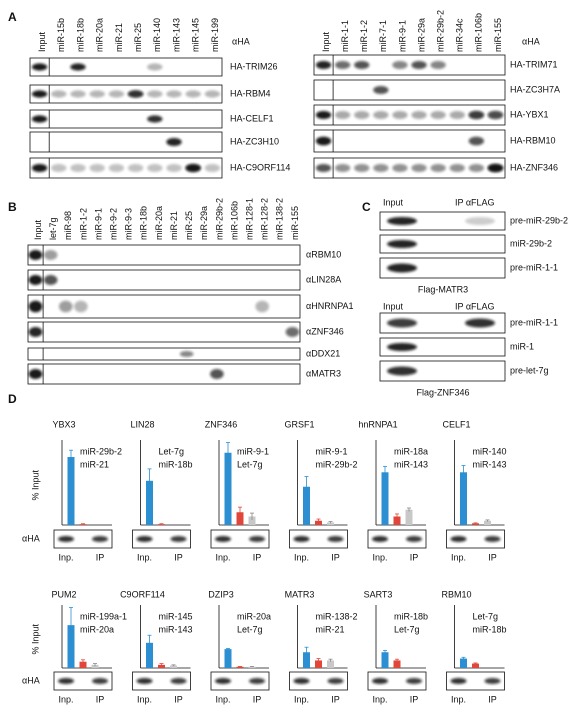  Describe the element at coordinates (12, 399) in the screenshot. I see `panel-label: D` at that location.